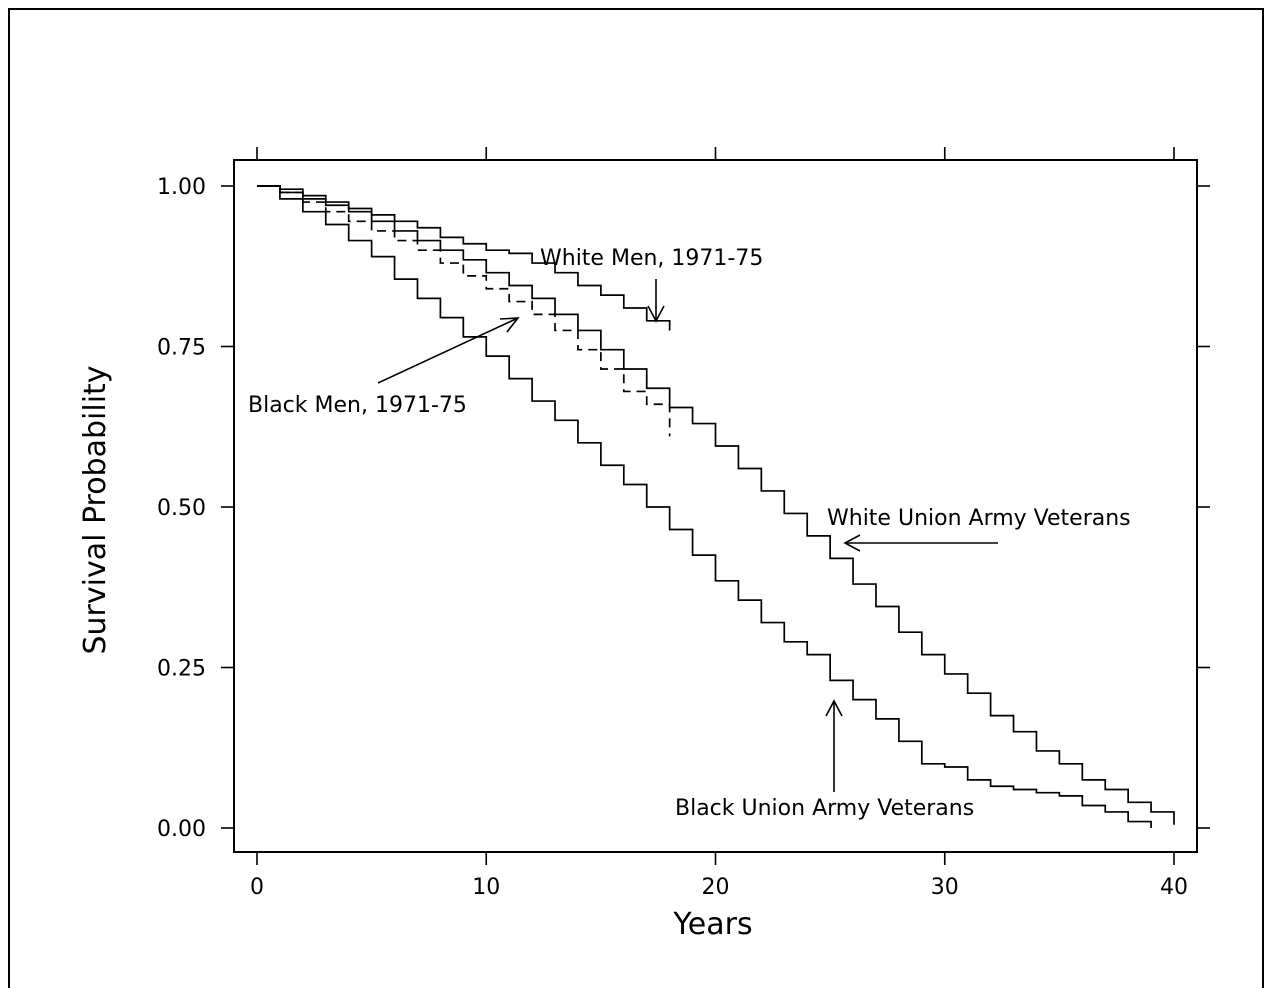  I want to click on annotation-black-veterans: Black Union Army Veterans, so click(824, 808).